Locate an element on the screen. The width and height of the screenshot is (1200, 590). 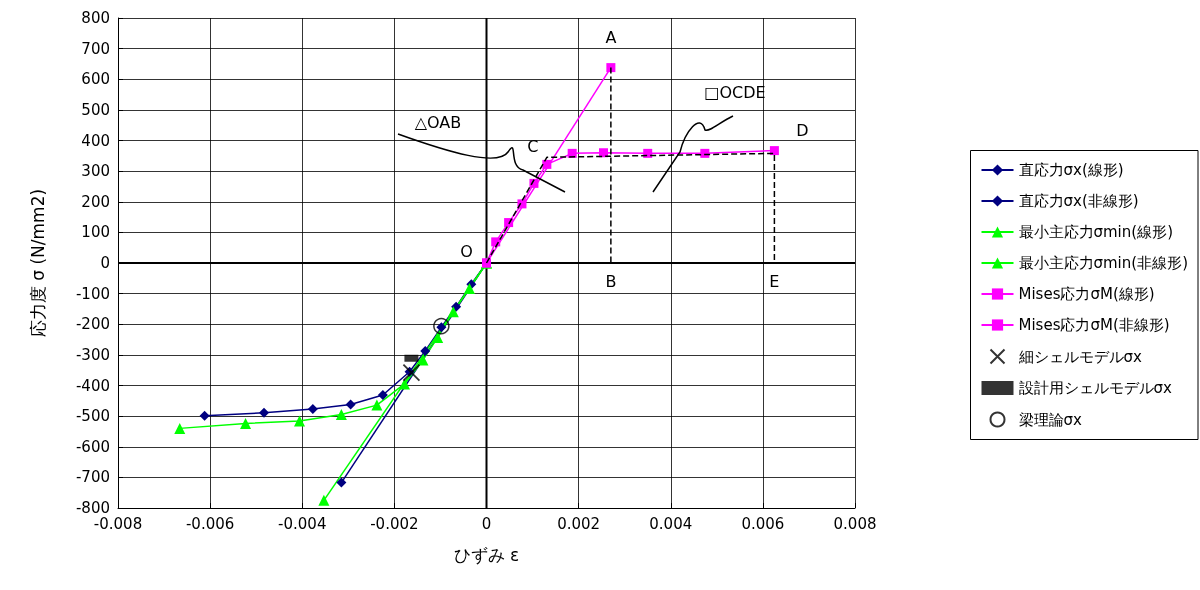
legend-label: 設計用シェルモデルσx is located at coordinates (1095, 388).